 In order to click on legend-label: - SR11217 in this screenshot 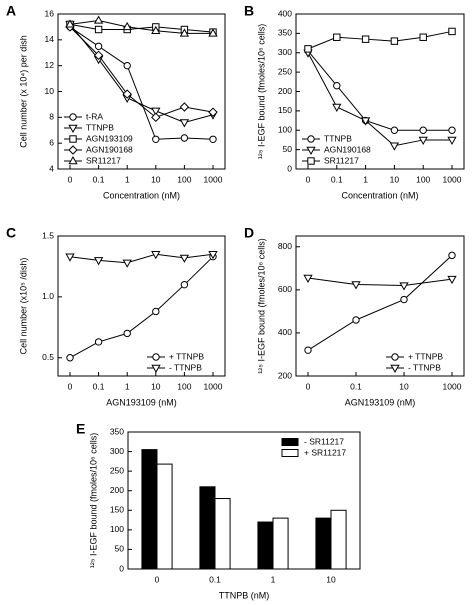, I will do `click(324, 441)`.